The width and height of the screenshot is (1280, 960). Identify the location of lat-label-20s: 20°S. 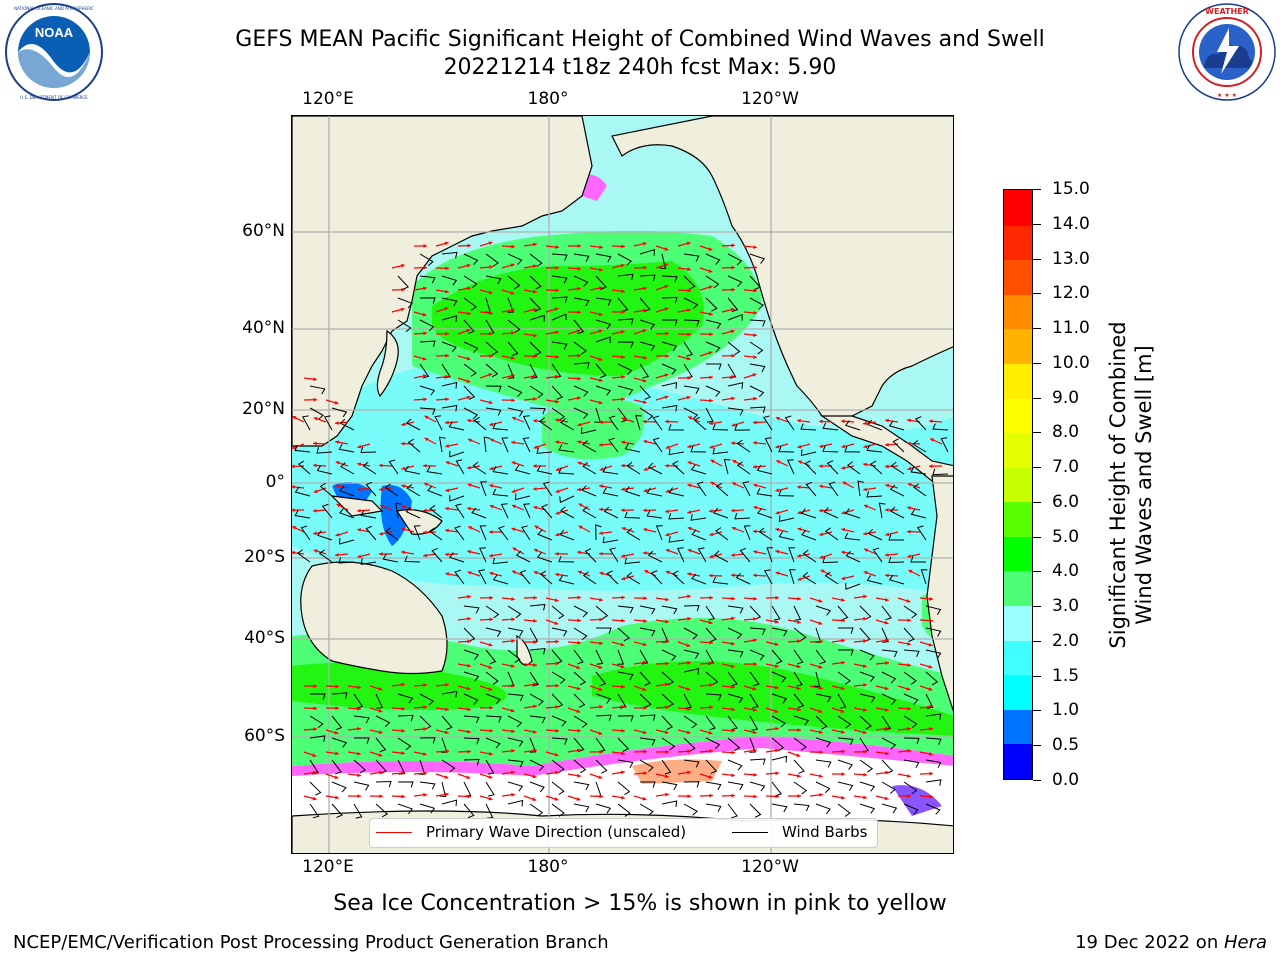
(264, 557).